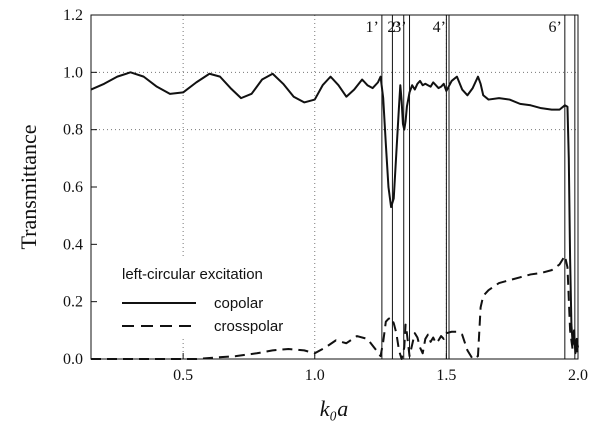 This screenshot has width=600, height=430. What do you see at coordinates (555, 27) in the screenshot?
I see `resonance-label: 6’` at bounding box center [555, 27].